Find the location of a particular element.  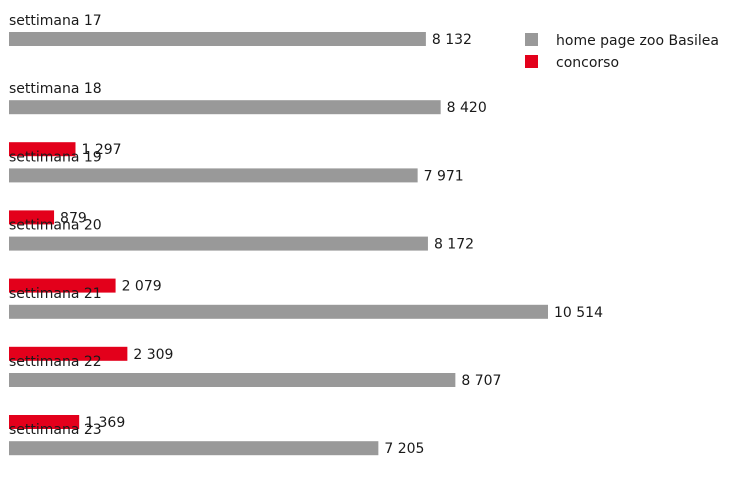

value-label-home-page-settimana-21: 10 514 is located at coordinates (578, 313).